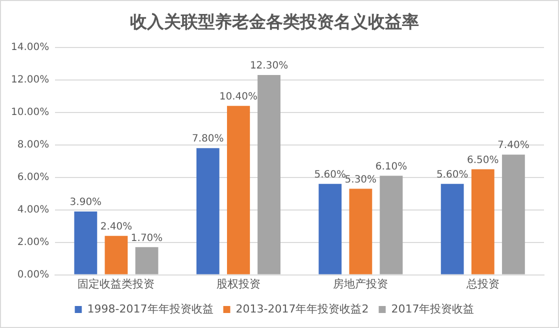 The image size is (559, 328). What do you see at coordinates (274, 22) in the screenshot?
I see `chart-title: 收入关联型养老金各类投资名义收益率` at bounding box center [274, 22].